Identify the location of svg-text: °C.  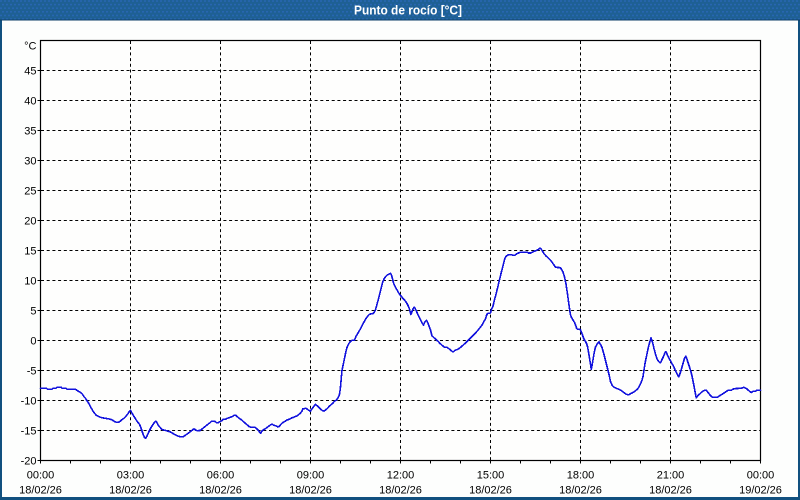
(30, 47).